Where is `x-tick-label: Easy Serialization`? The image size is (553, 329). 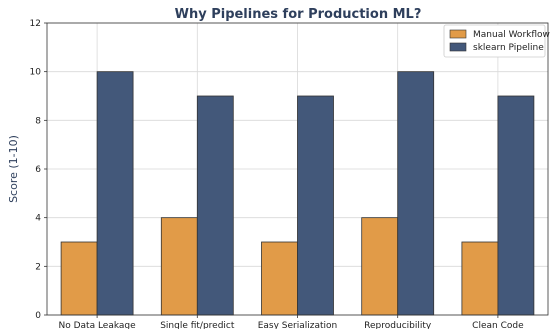
x-tick-label: Easy Serialization is located at coordinates (298, 325).